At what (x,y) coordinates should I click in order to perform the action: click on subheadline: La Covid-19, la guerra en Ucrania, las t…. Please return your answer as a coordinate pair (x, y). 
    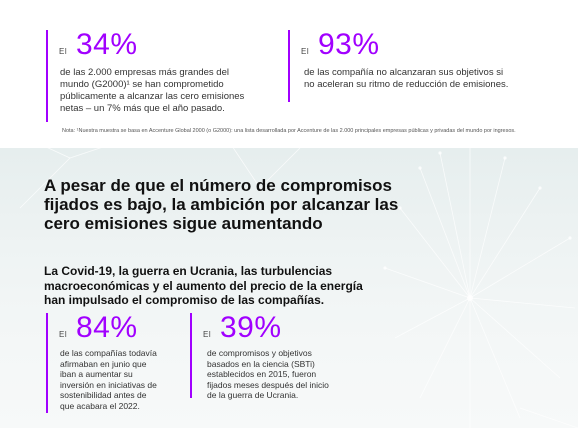
    Looking at the image, I should click on (203, 285).